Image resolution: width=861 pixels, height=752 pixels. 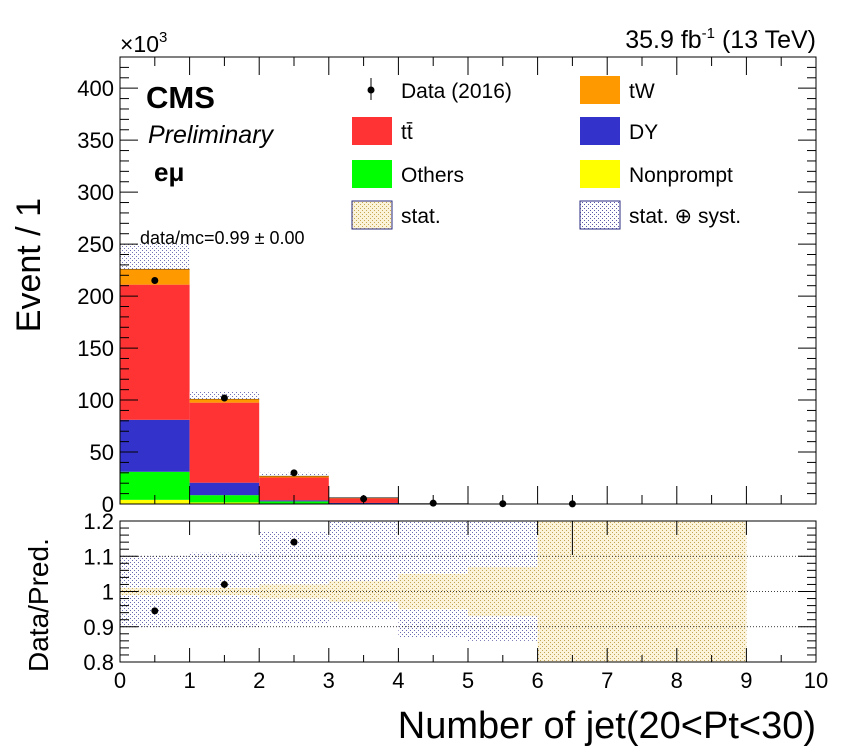 I want to click on legend-label-tt: tt̄, so click(x=407, y=132).